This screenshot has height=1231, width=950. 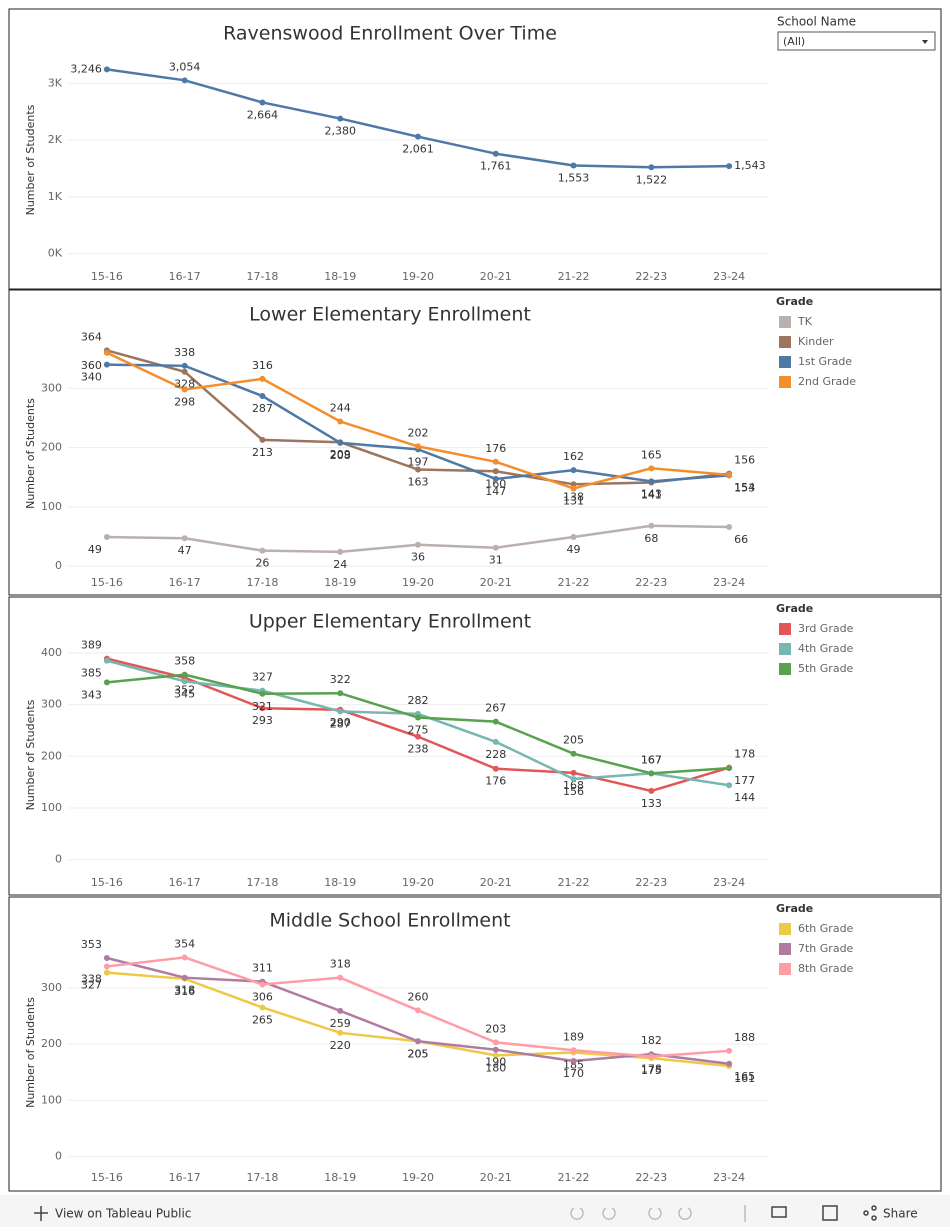 I want to click on data-label: 163, so click(x=418, y=481).